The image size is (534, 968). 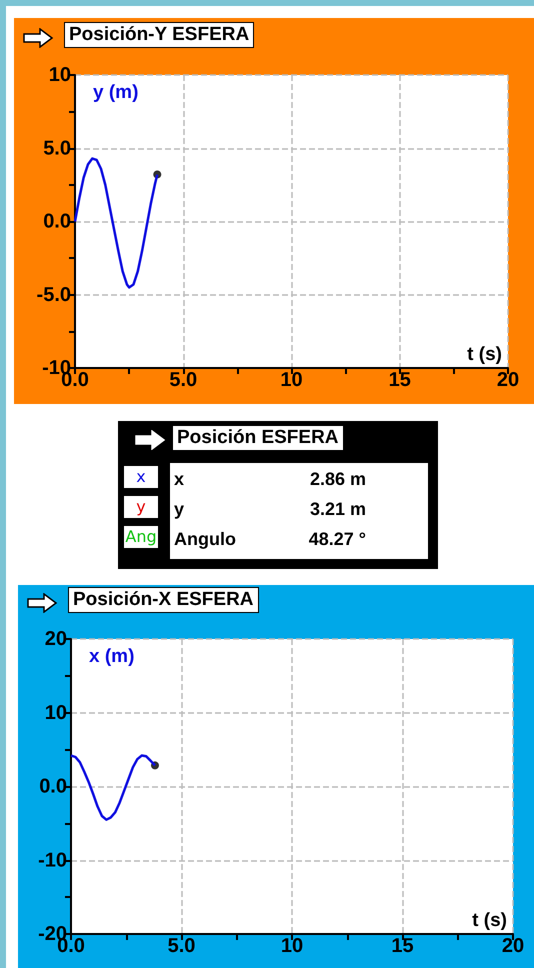 What do you see at coordinates (55, 639) in the screenshot?
I see `y-tick-label: 20` at bounding box center [55, 639].